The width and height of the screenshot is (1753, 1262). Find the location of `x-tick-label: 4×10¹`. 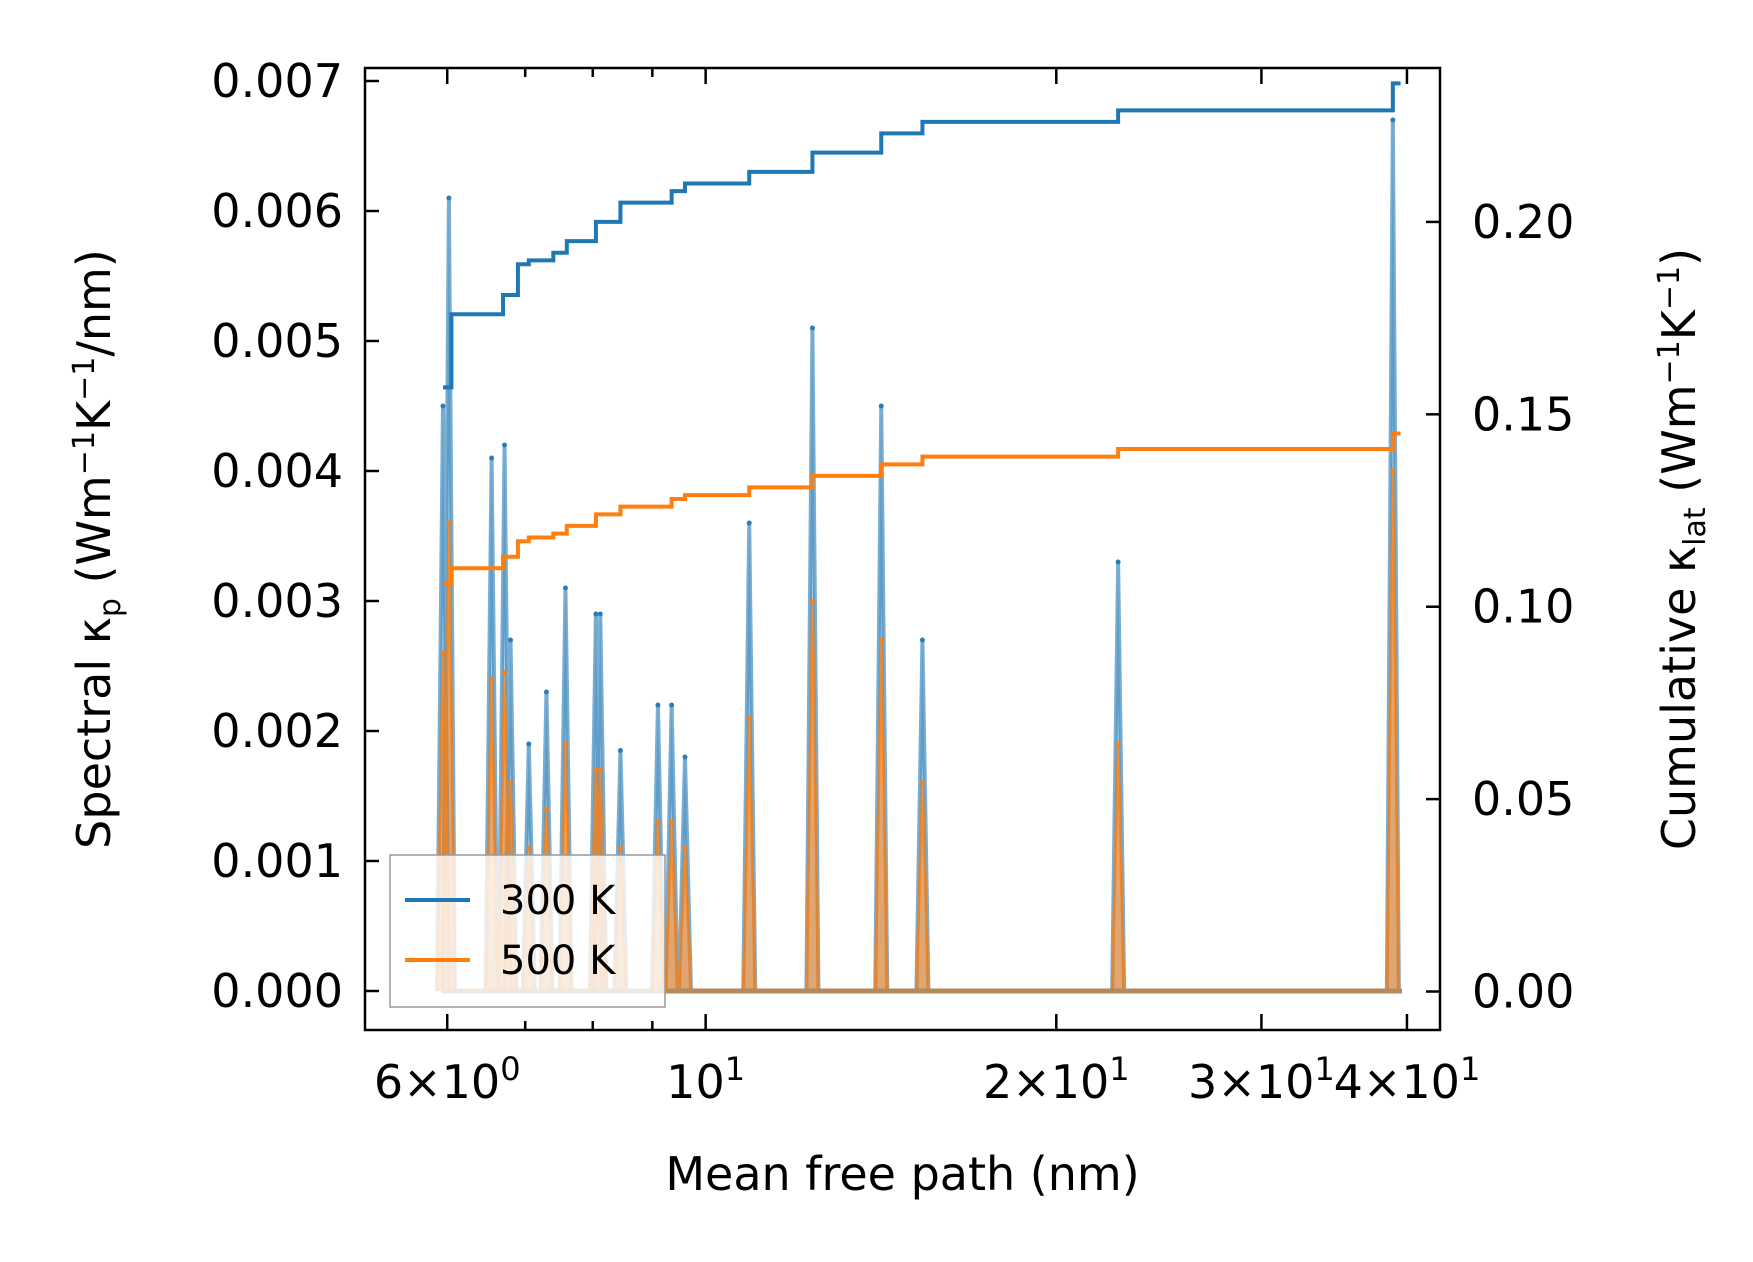

x-tick-label: 4×10¹ is located at coordinates (1407, 1079).